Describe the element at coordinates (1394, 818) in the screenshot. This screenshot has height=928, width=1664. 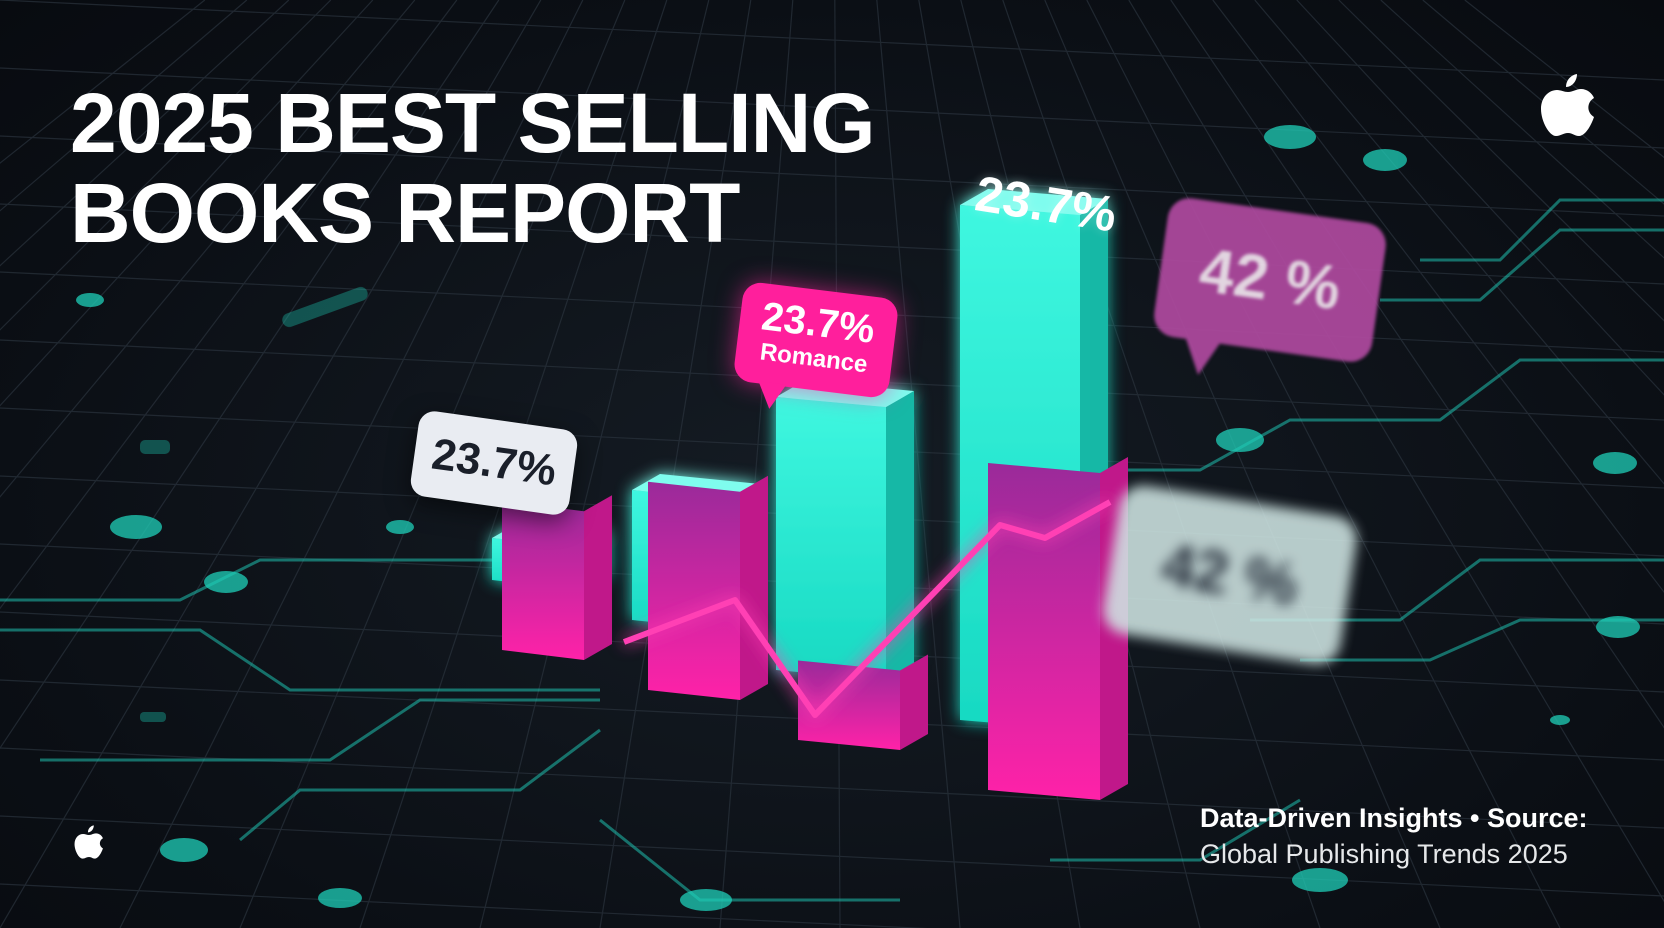
I see `source-line-1: Data-Driven Insights • Source:` at that location.